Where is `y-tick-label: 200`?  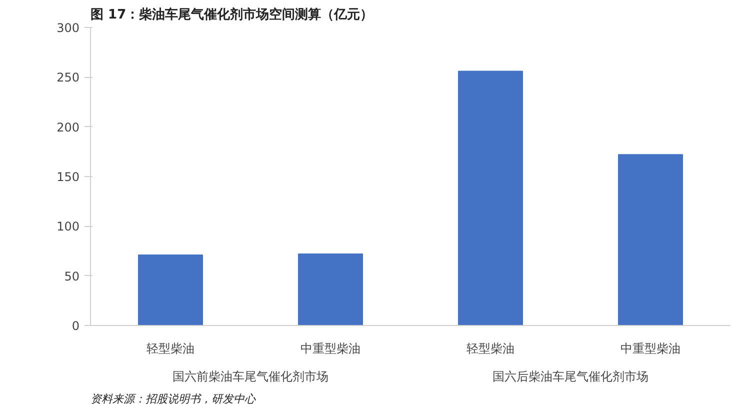
y-tick-label: 200 is located at coordinates (68, 127).